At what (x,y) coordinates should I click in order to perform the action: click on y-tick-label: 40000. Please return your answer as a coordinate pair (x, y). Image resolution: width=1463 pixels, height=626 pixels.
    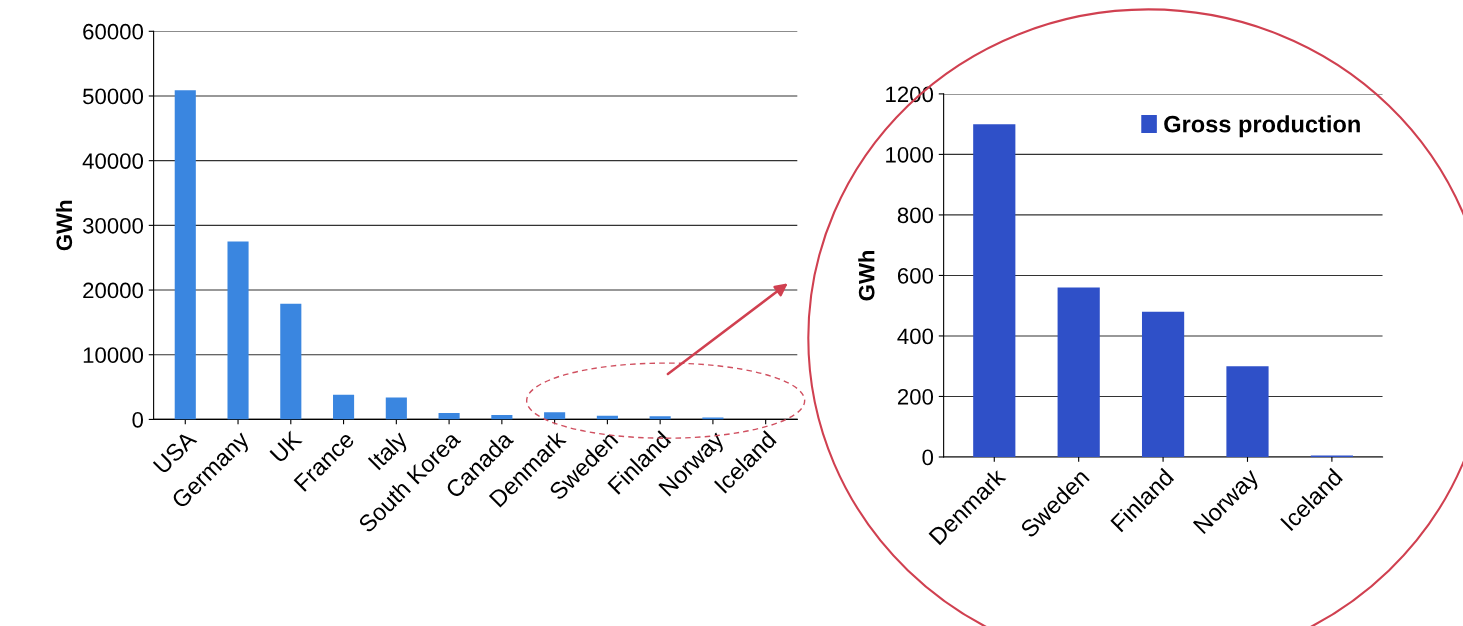
    Looking at the image, I should click on (113, 161).